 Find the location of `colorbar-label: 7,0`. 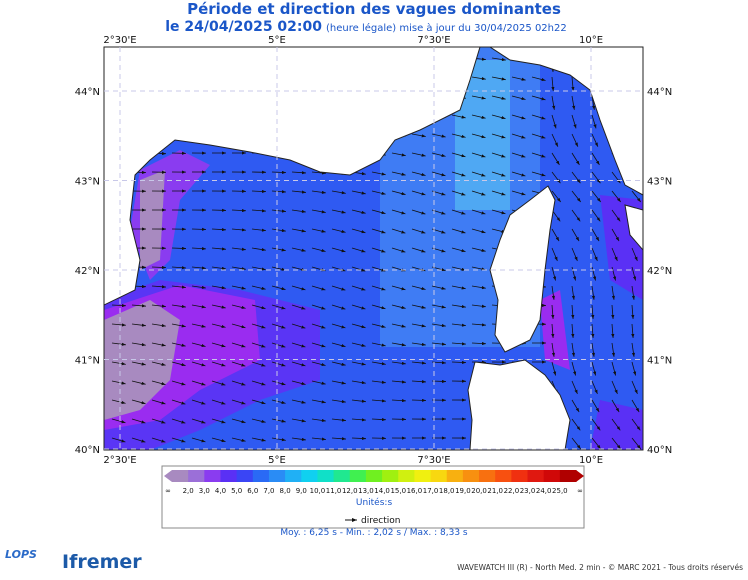

colorbar-label: 7,0 is located at coordinates (268, 491).